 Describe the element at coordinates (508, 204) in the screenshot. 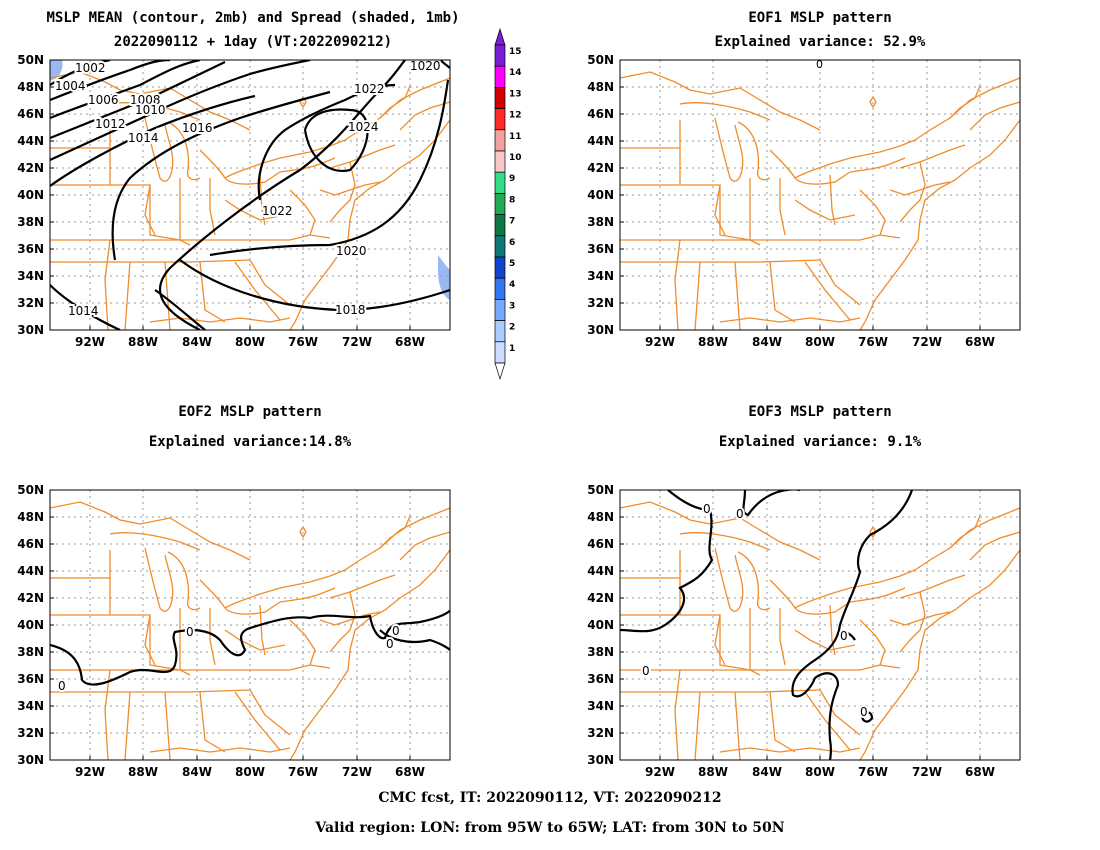

I see `colorbar: 15 14 13 12 11 10 9 8 7 6 5 4 3 2 1` at that location.